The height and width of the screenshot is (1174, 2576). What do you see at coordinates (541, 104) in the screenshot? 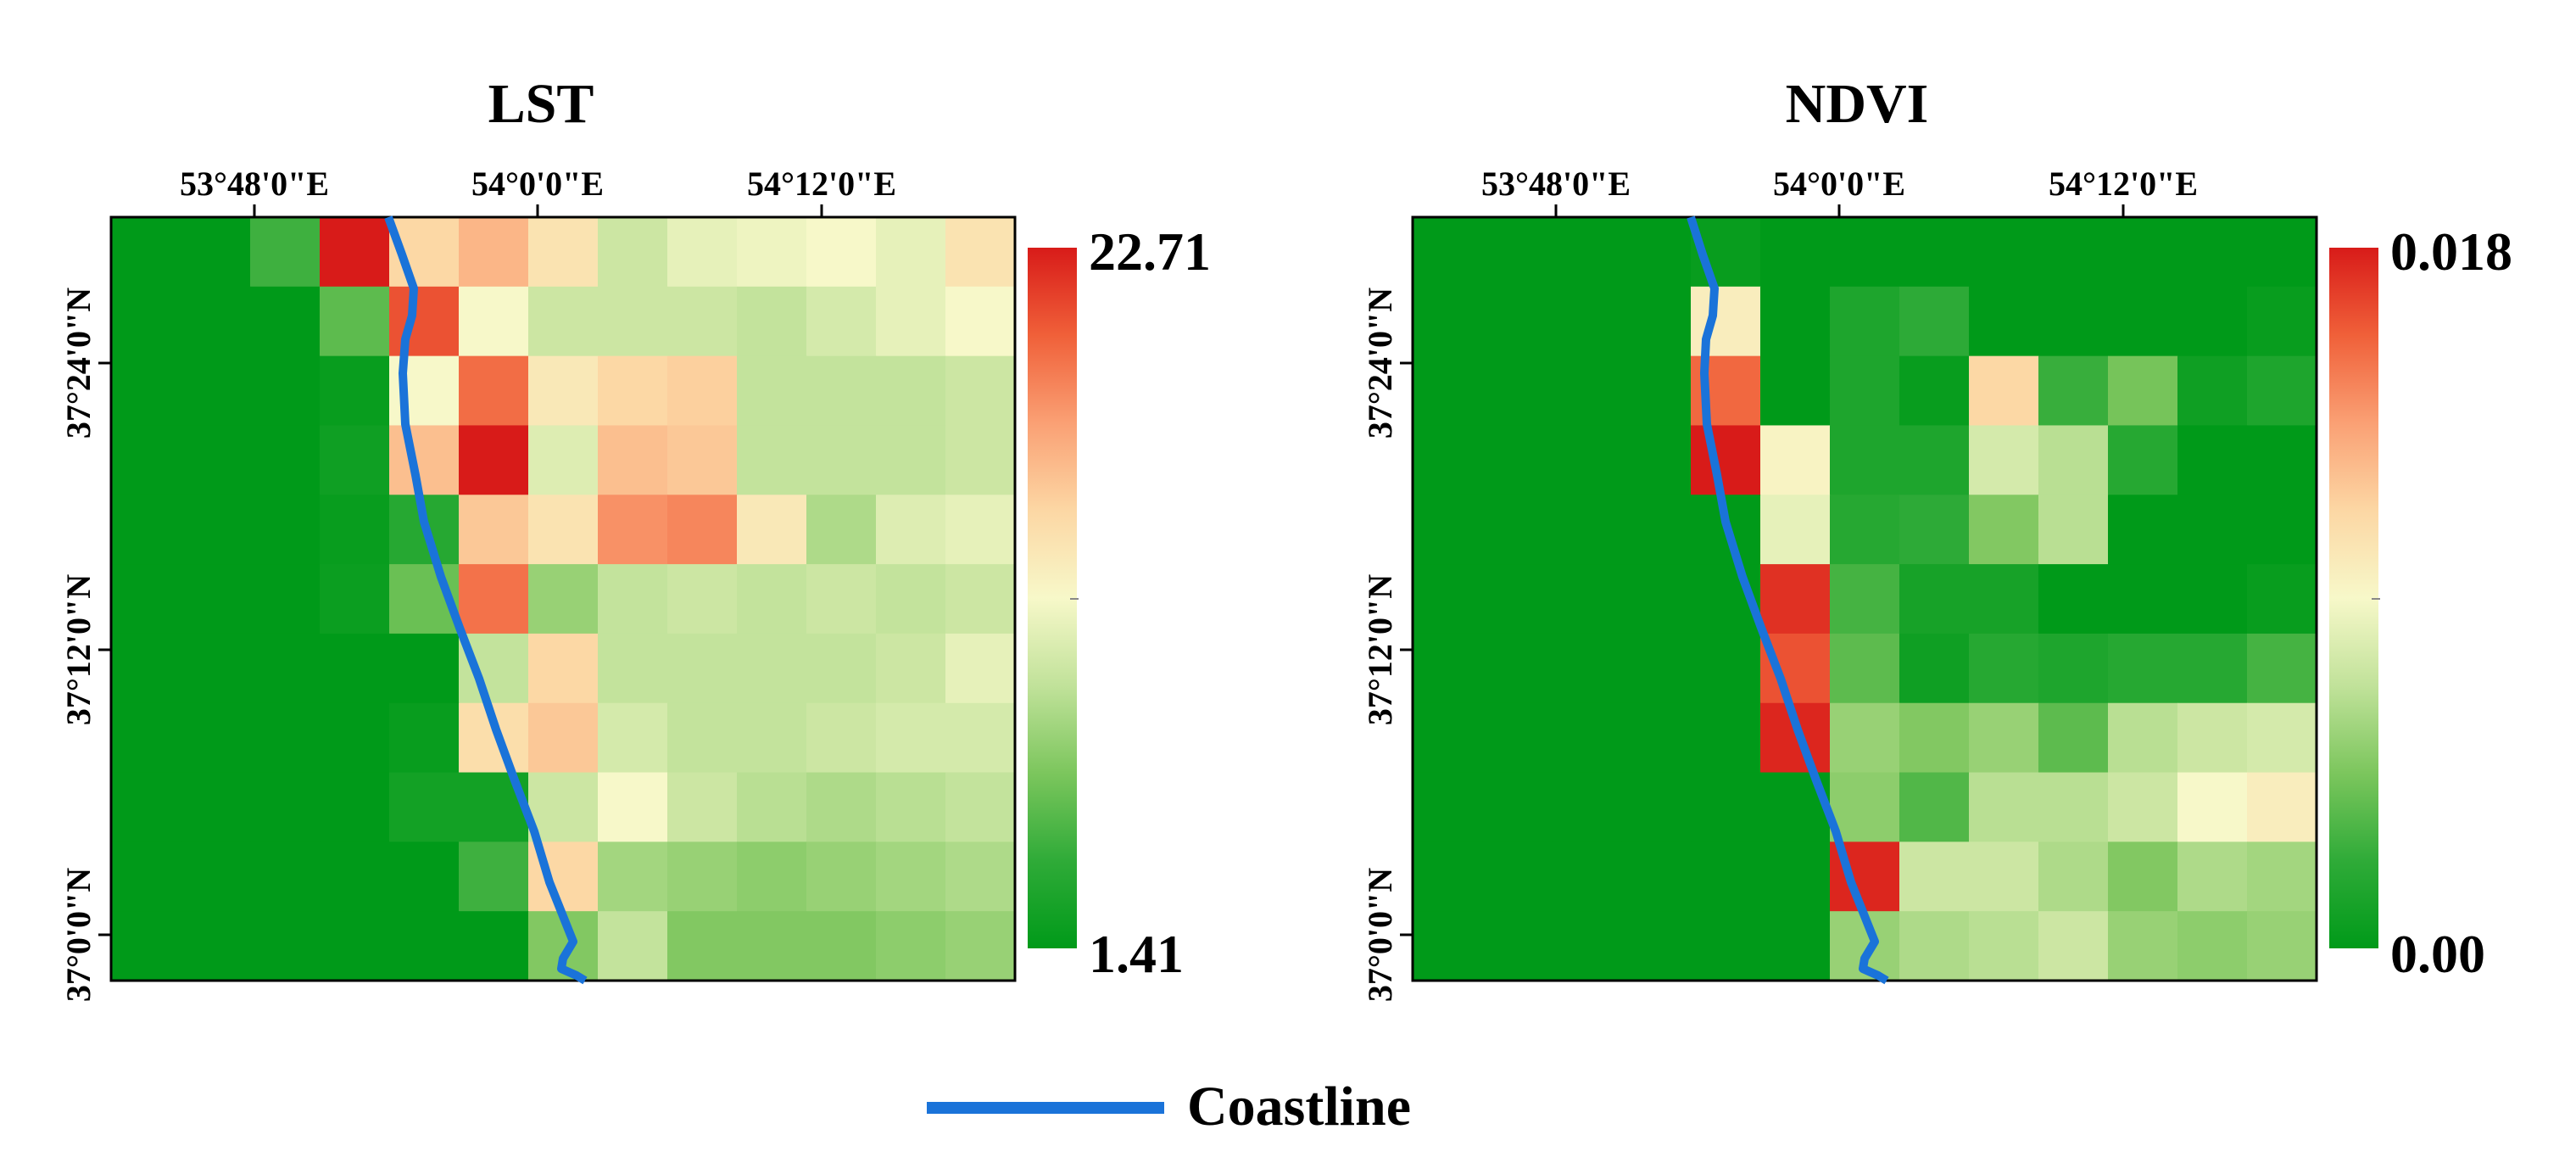
I see `lst-title: LST` at bounding box center [541, 104].